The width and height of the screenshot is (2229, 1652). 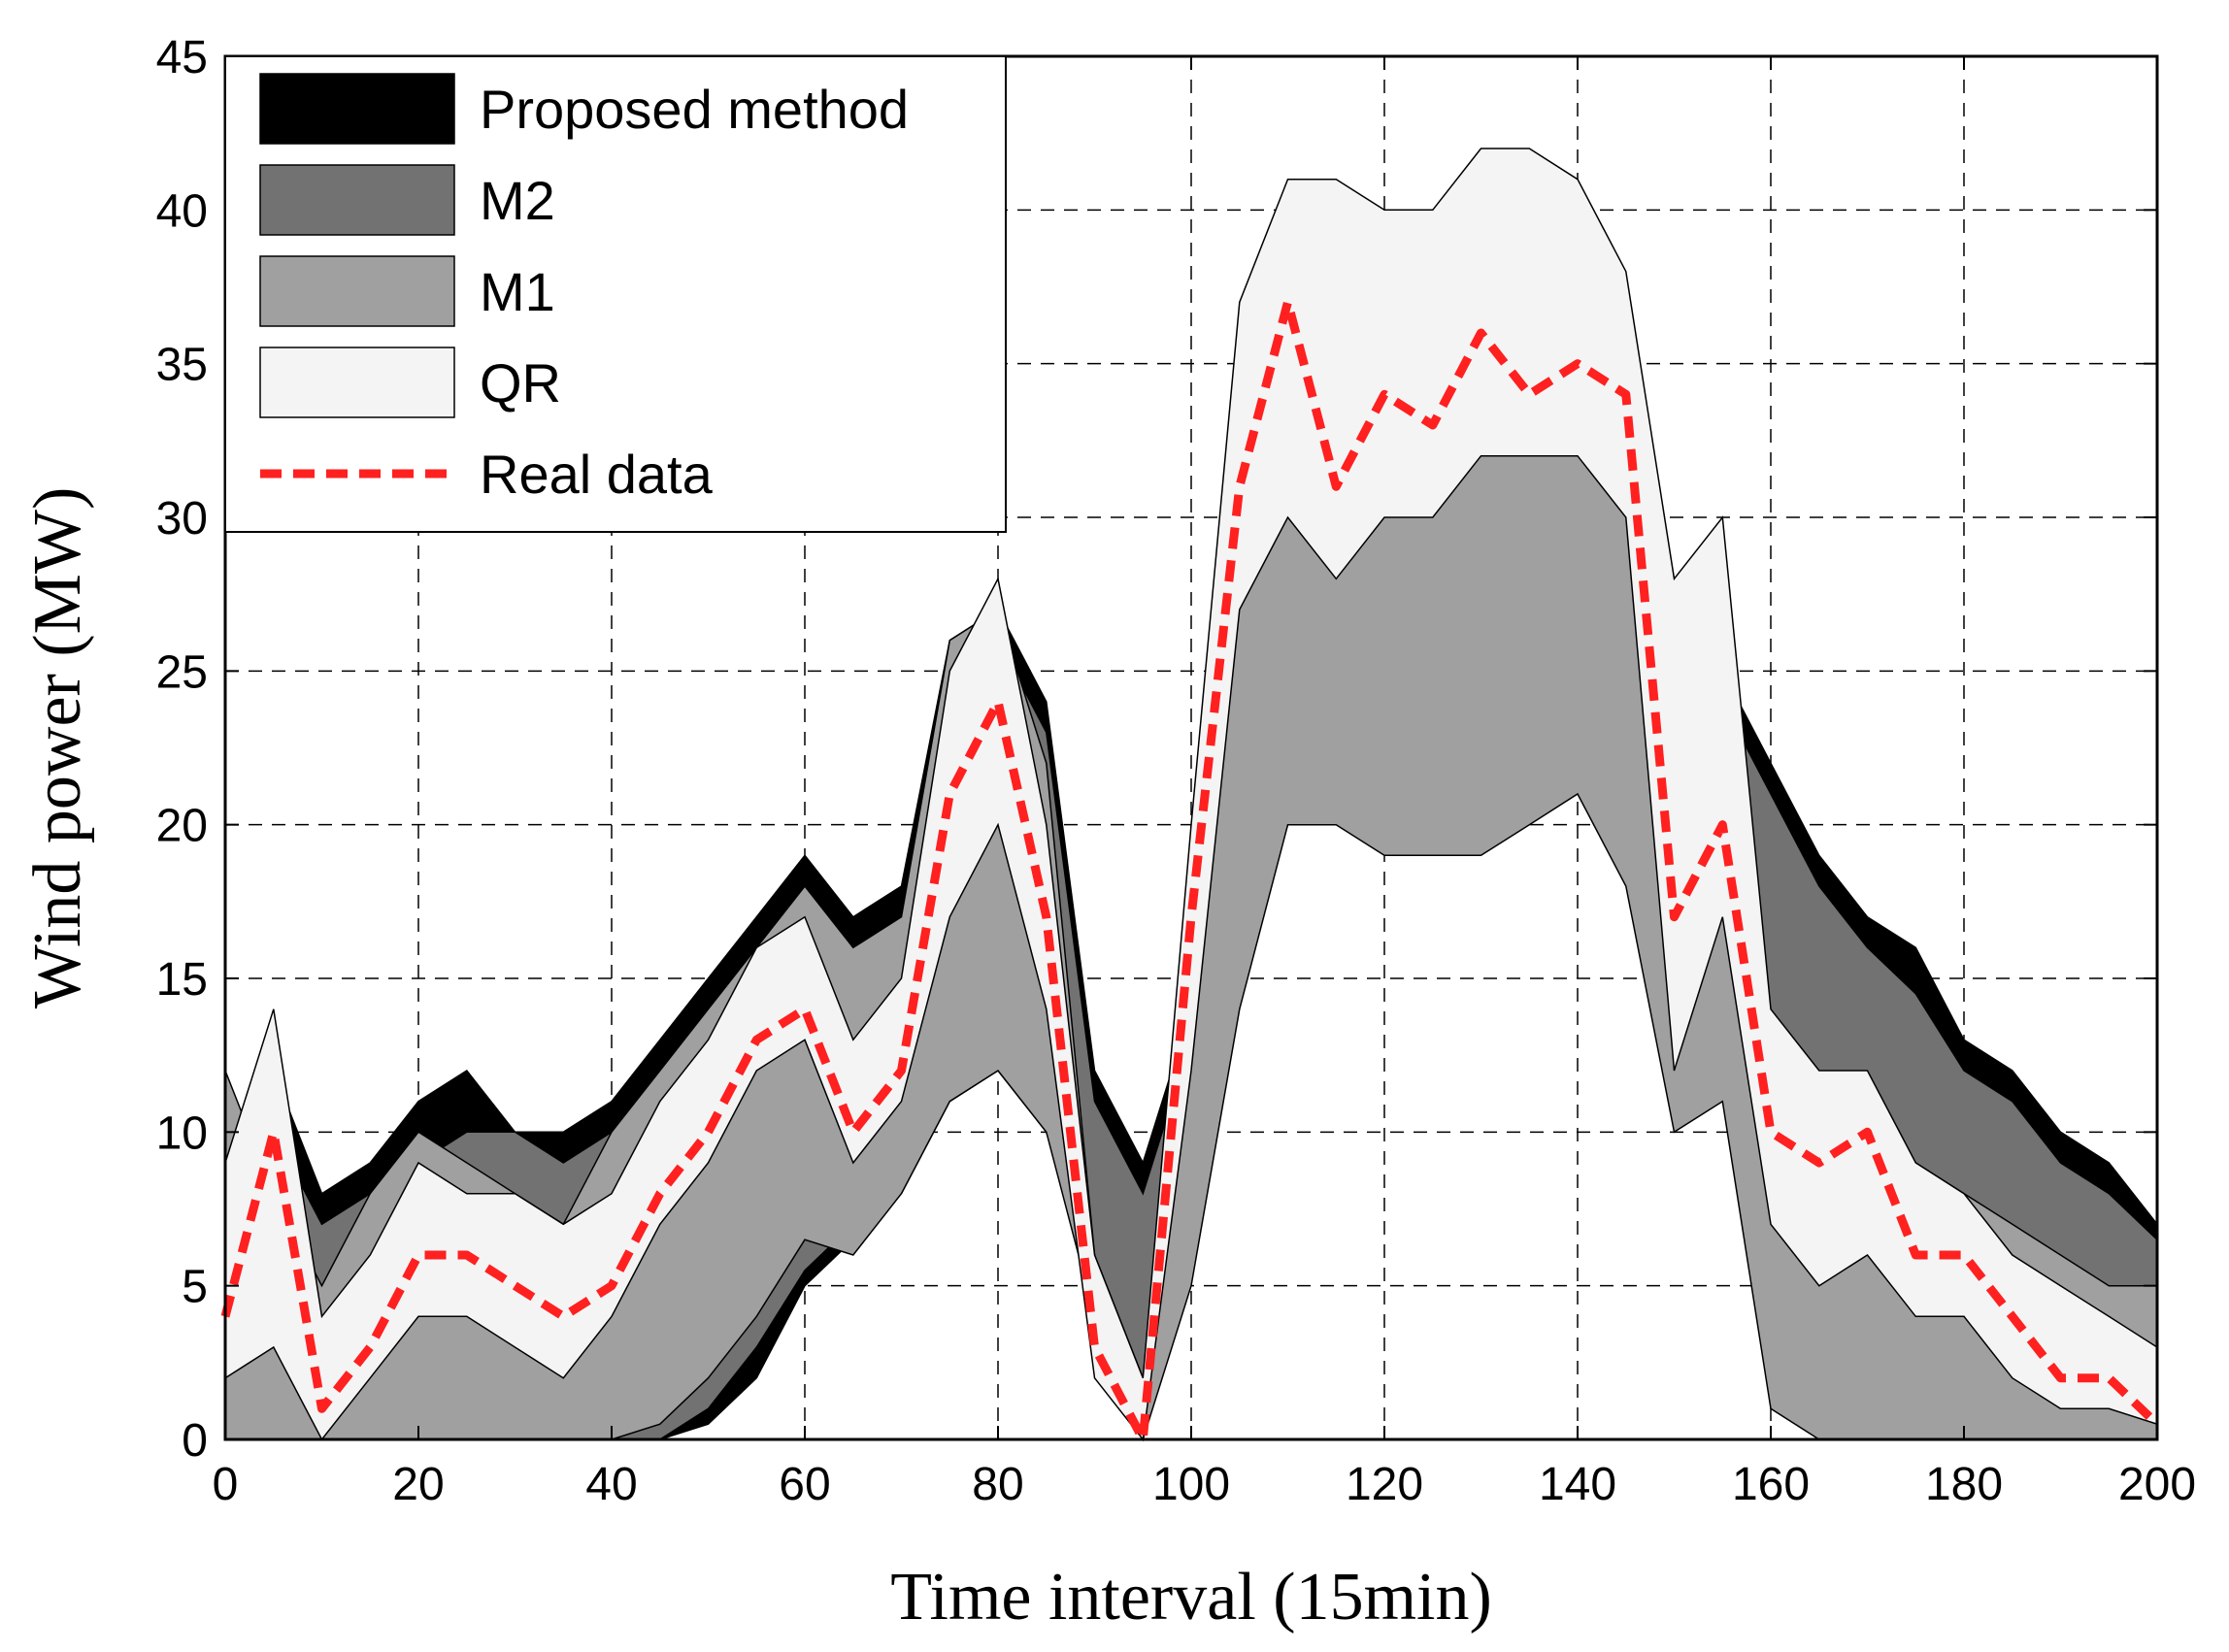 I want to click on legend-label-m2: M2, so click(x=517, y=200).